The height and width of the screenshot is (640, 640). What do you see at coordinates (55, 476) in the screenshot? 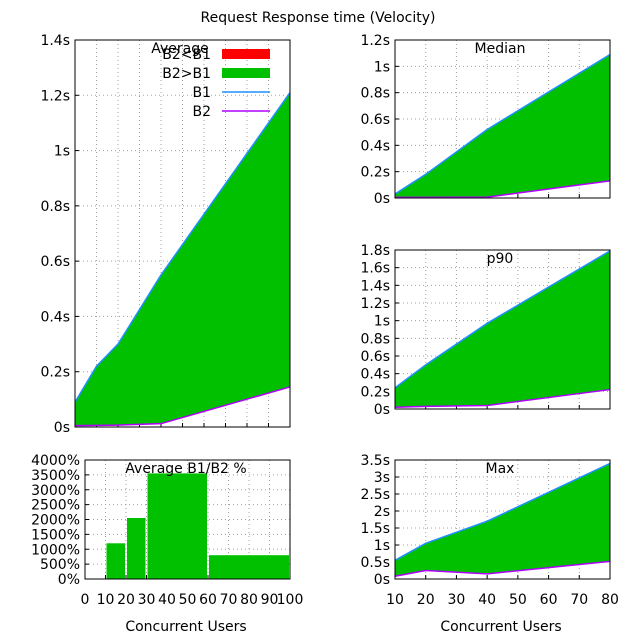
I see `y-tick-label: 3500%` at bounding box center [55, 476].